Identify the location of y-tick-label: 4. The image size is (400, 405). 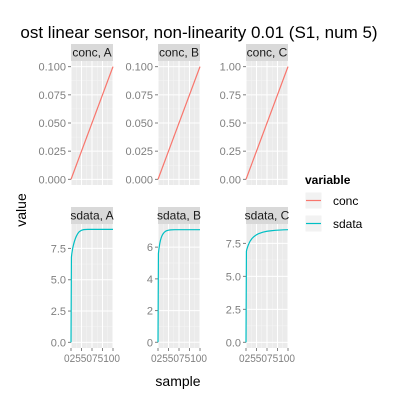
(150, 280).